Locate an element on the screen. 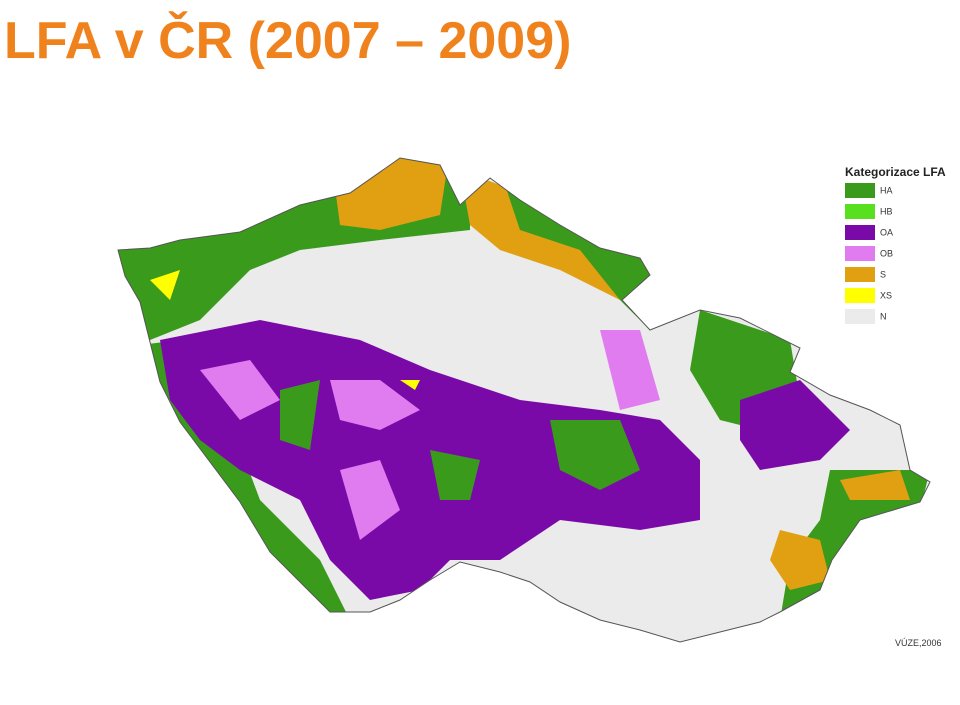 This screenshot has height=705, width=960. source: VÚZE,2006 is located at coordinates (918, 643).